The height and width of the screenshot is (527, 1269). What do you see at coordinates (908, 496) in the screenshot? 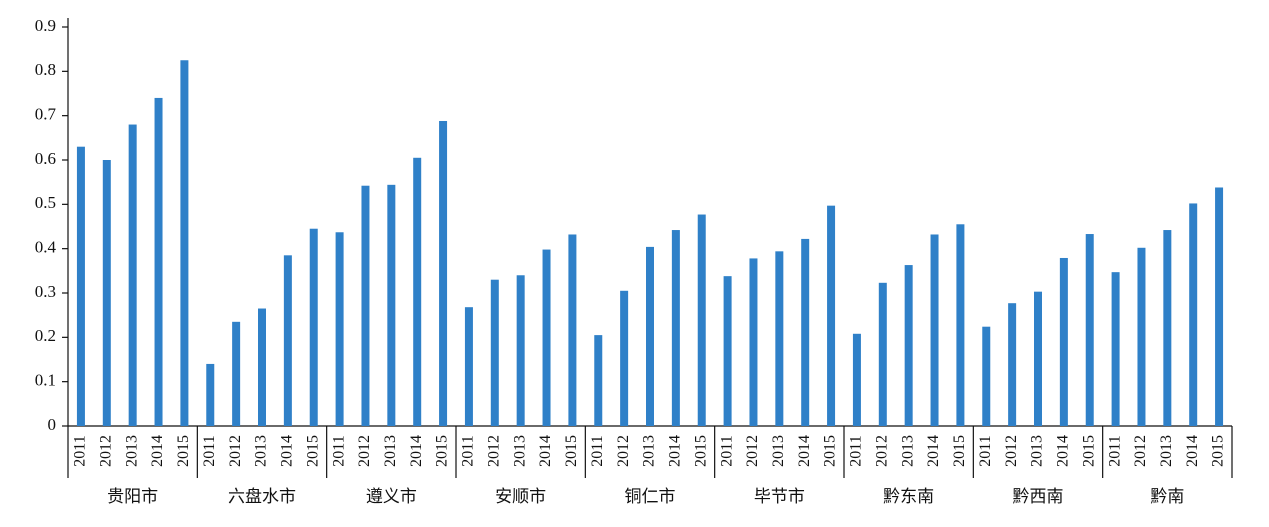
I see `group-label: 黔东南` at bounding box center [908, 496].